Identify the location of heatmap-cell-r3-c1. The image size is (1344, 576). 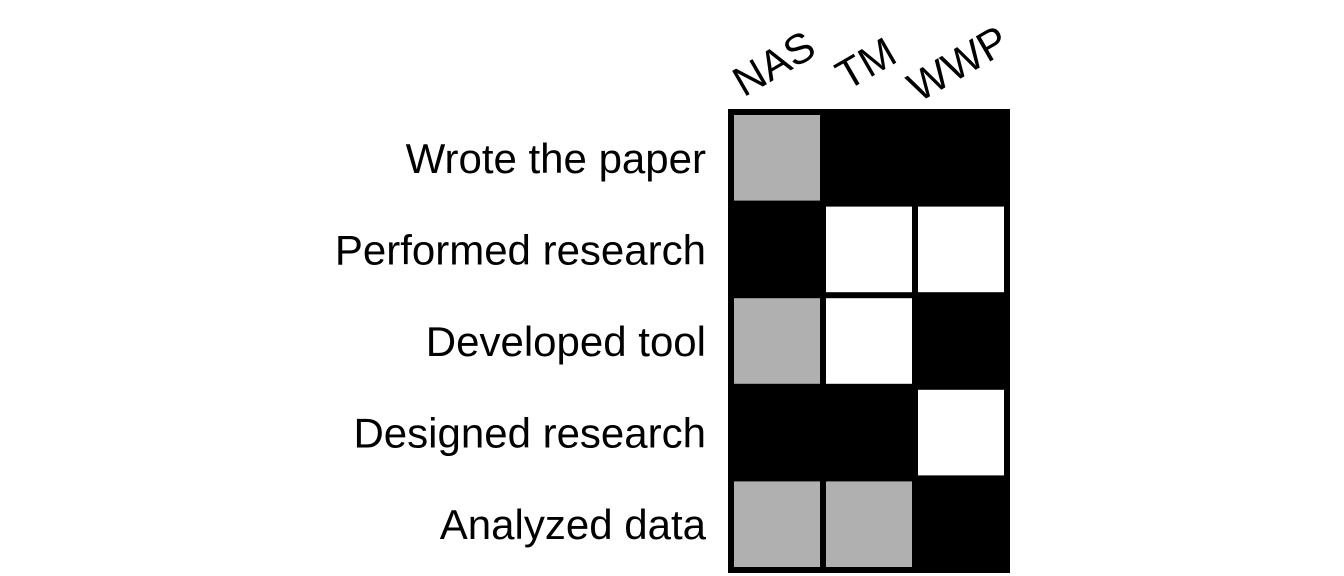
(869, 432).